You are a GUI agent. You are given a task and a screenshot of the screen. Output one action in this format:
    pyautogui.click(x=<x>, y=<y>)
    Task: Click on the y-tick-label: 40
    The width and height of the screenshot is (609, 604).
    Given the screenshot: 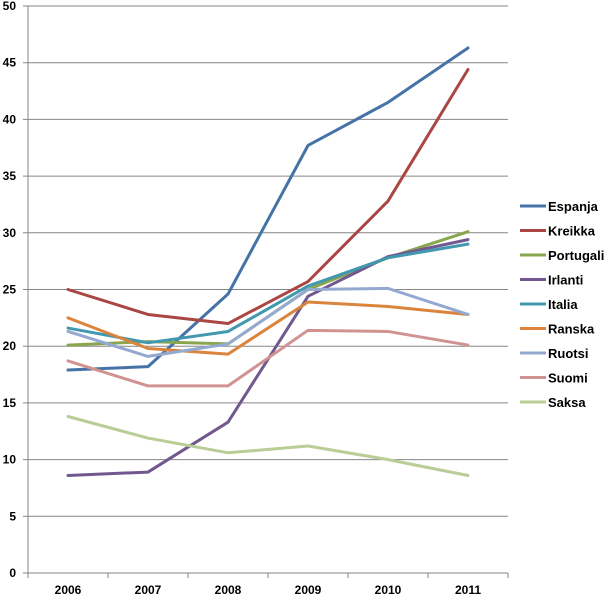 What is the action you would take?
    pyautogui.click(x=10, y=119)
    